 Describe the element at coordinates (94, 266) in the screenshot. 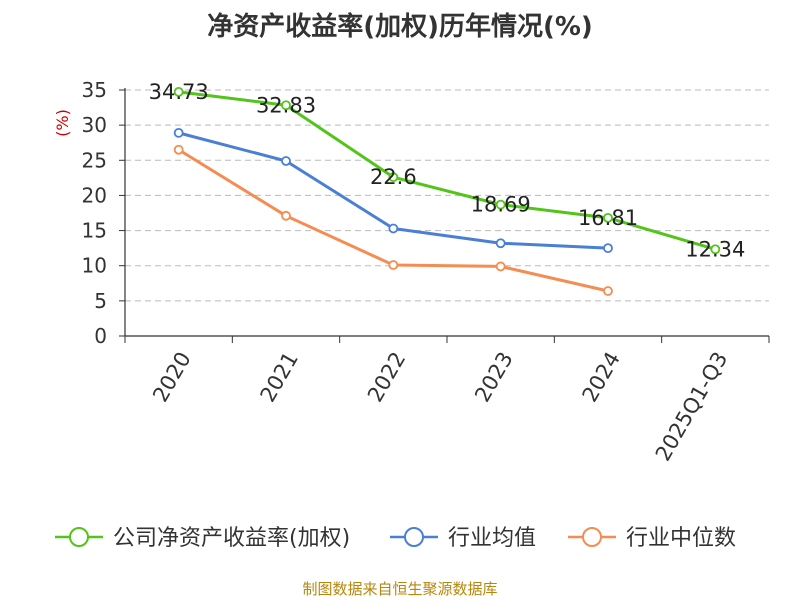

I see `y-tick-label: 10` at that location.